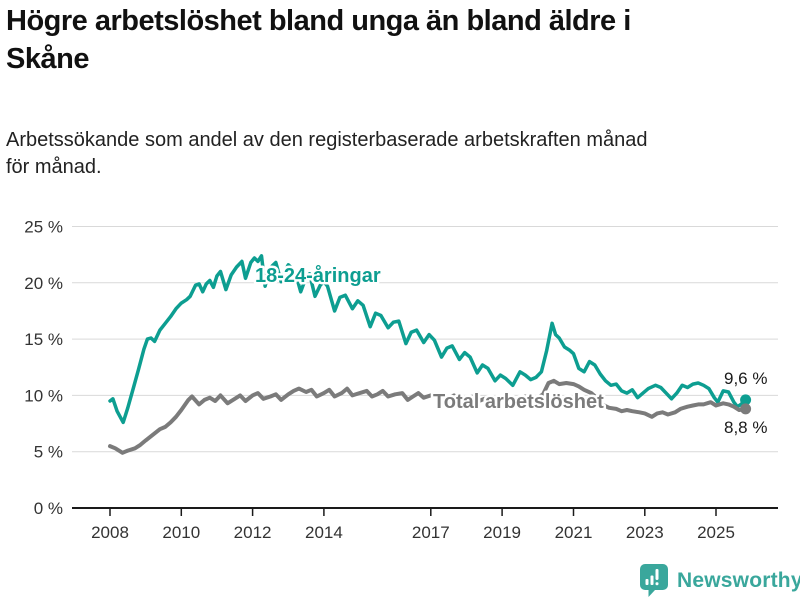  I want to click on newsworthy-wordmark: Newsworthy, so click(738, 580).